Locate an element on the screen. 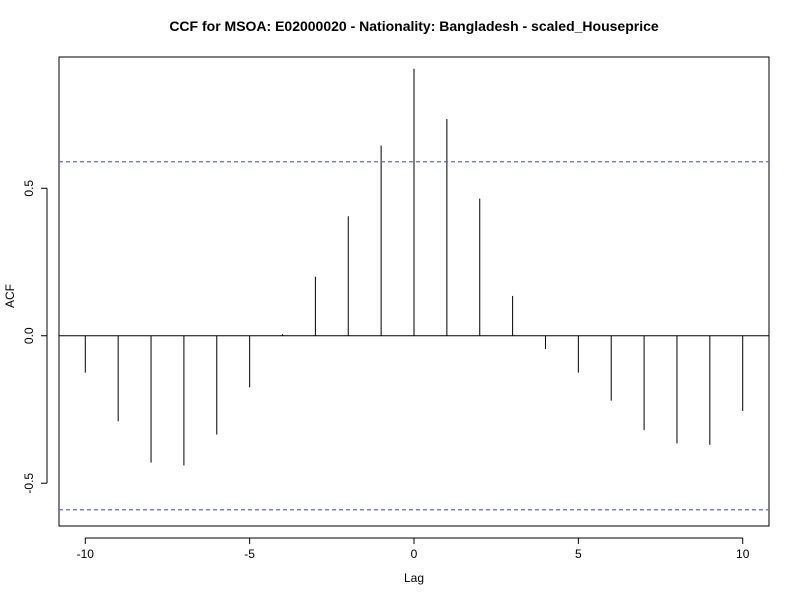 Image resolution: width=800 pixels, height=600 pixels. x-axis-label: Lag is located at coordinates (414, 578).